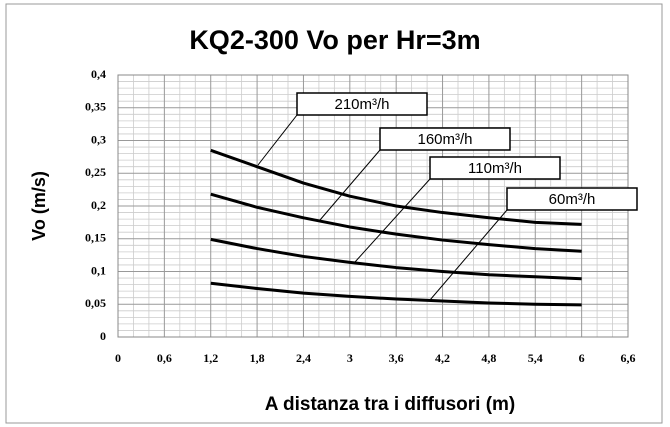 Image resolution: width=670 pixels, height=427 pixels. Describe the element at coordinates (535, 358) in the screenshot. I see `x-tick-label: 5,4` at that location.